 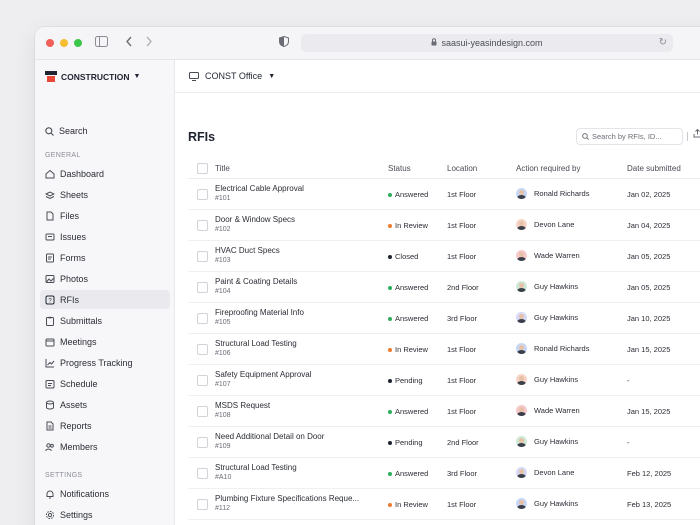 What do you see at coordinates (263, 374) in the screenshot?
I see `rfi-title: Safety Equipment Approval` at bounding box center [263, 374].